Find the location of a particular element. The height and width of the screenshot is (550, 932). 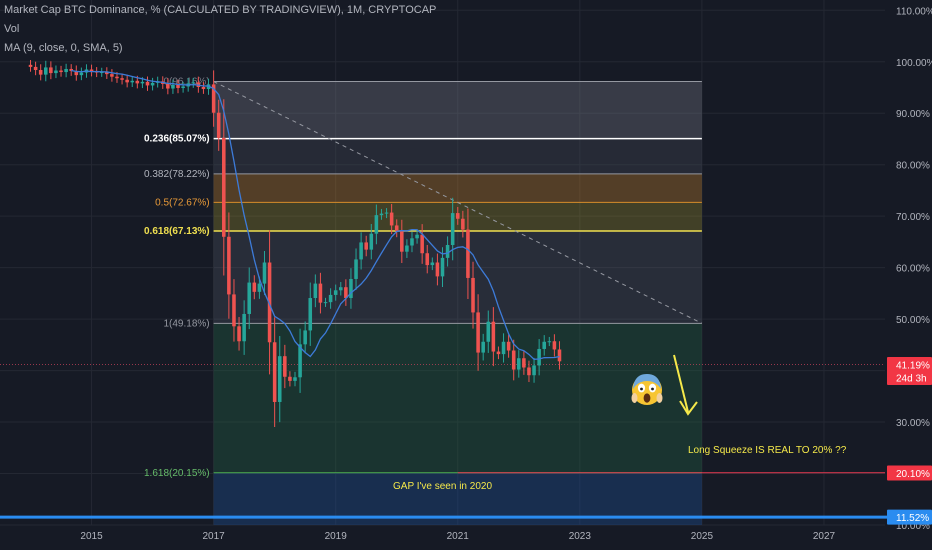

price-badge-1: 20.10% is located at coordinates (909, 473).